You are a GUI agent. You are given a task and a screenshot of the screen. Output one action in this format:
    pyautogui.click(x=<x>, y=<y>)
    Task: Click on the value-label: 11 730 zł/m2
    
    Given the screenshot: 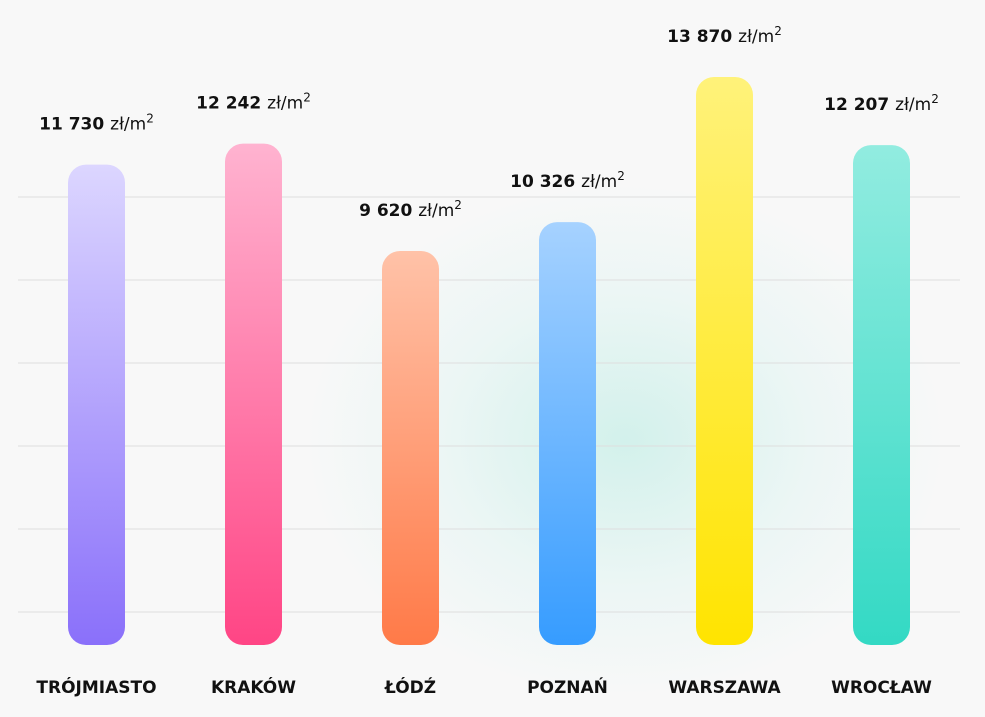 What is the action you would take?
    pyautogui.click(x=96, y=123)
    